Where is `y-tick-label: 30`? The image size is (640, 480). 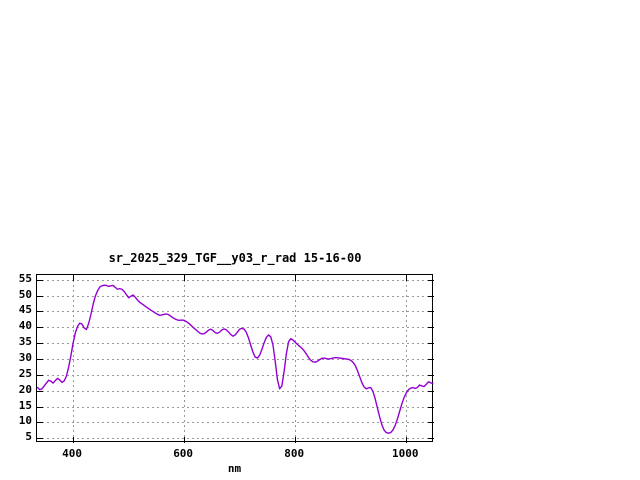 y-tick-label: 30 is located at coordinates (25, 357).